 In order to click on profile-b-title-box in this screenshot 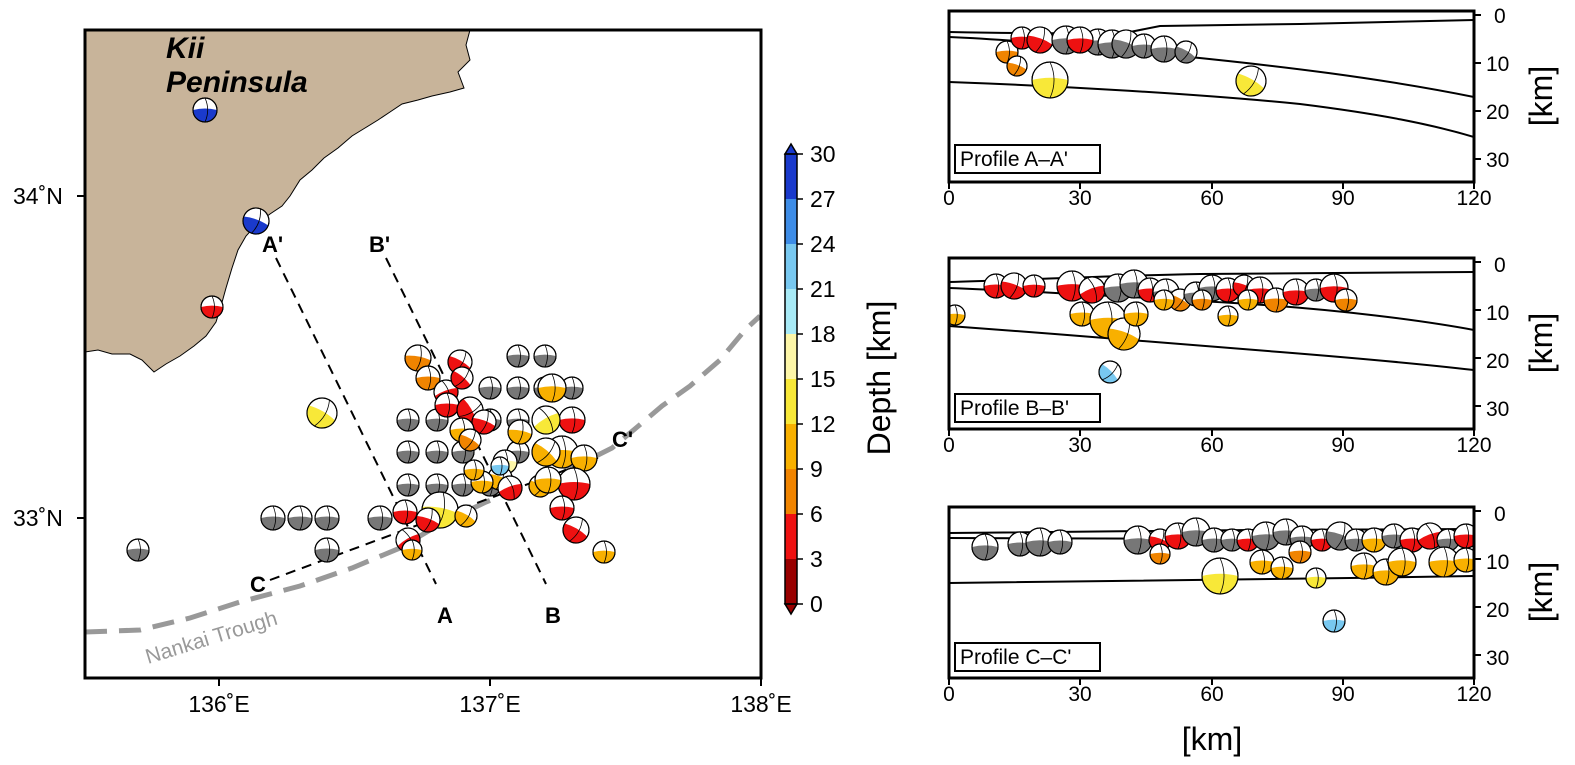, I will do `click(1027, 408)`.